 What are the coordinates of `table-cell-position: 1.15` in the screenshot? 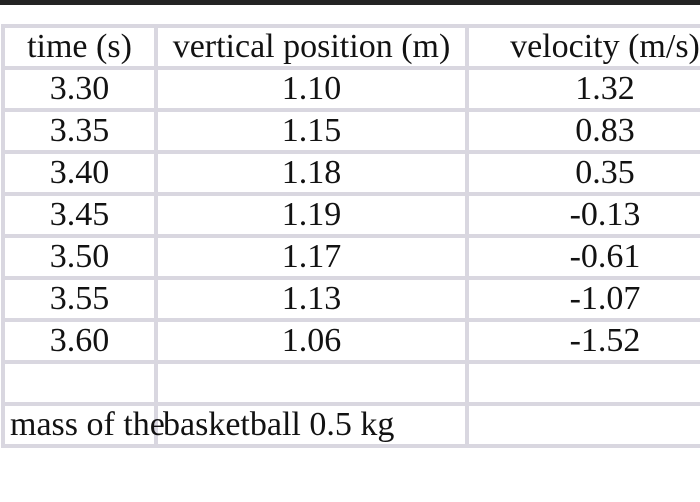 It's located at (311, 131).